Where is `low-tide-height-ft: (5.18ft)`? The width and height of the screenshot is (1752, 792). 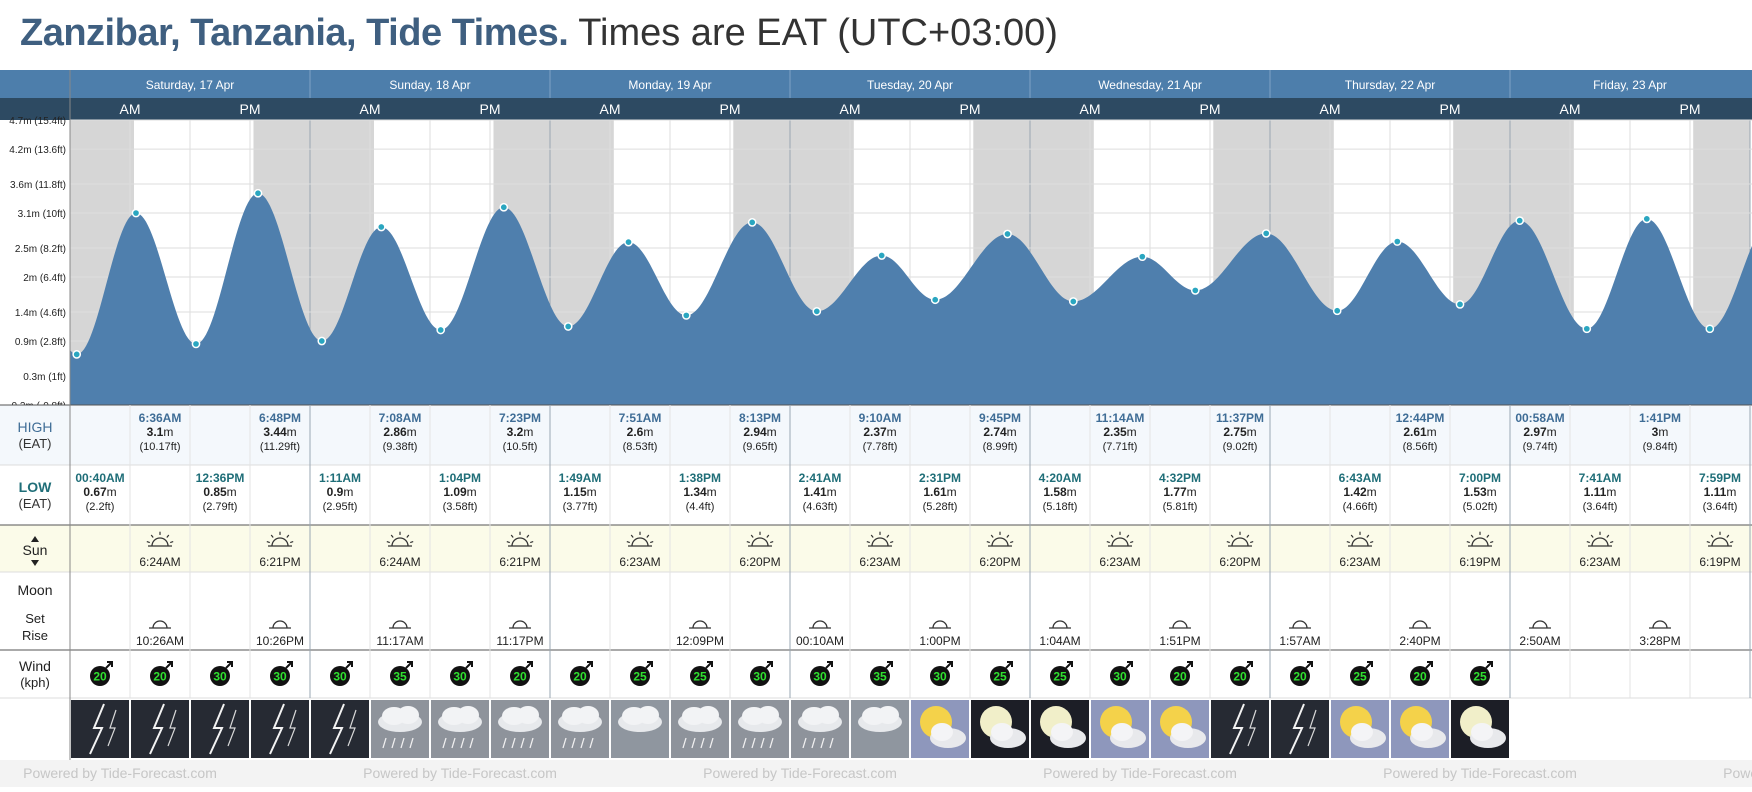
low-tide-height-ft: (5.18ft) is located at coordinates (1060, 507).